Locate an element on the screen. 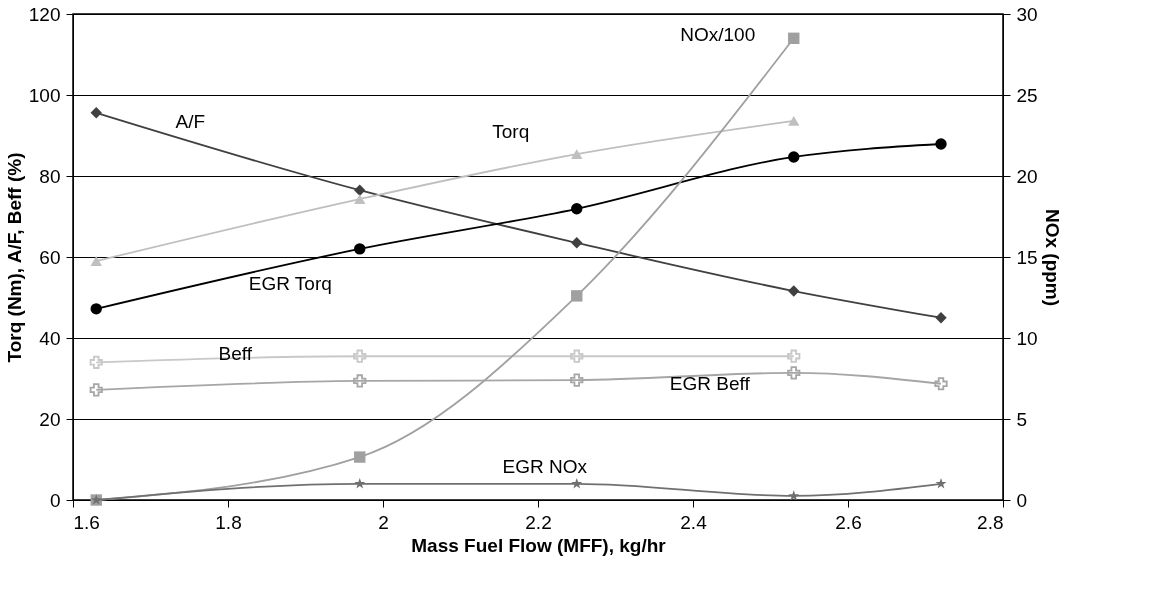  y2-tick-label: 20 is located at coordinates (1027, 176).